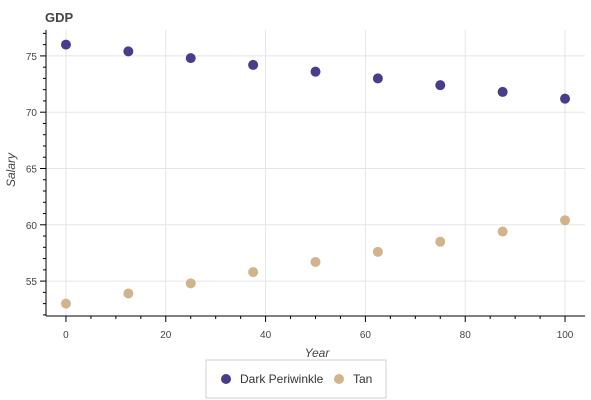 The image size is (591, 400). I want to click on y-tick-label: 55, so click(32, 282).